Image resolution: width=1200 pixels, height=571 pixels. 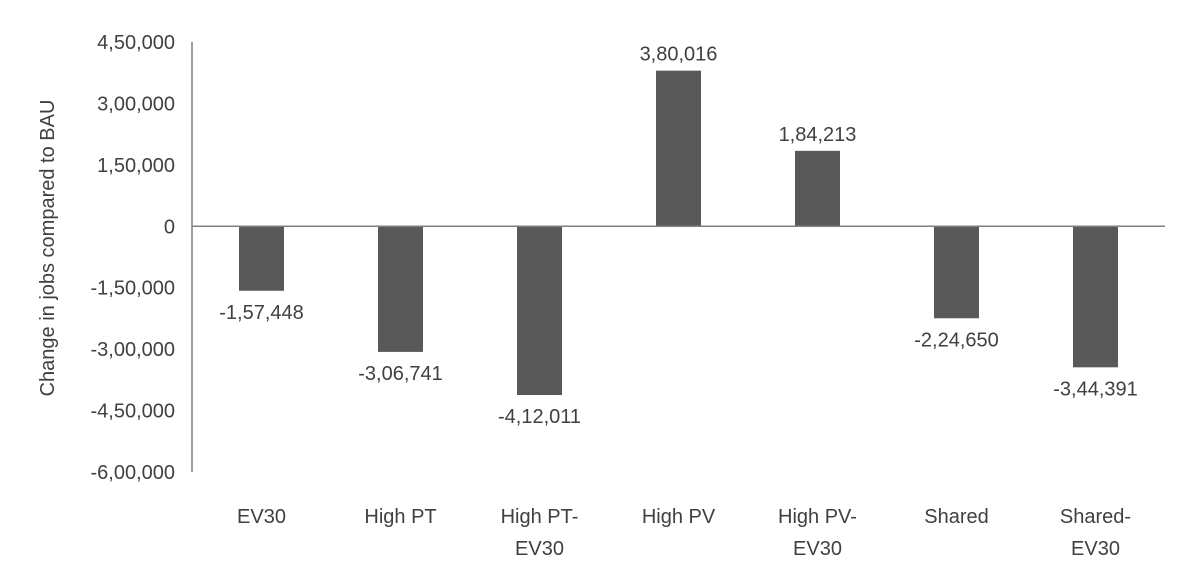 I want to click on x-category-label: EV30, so click(x=261, y=517).